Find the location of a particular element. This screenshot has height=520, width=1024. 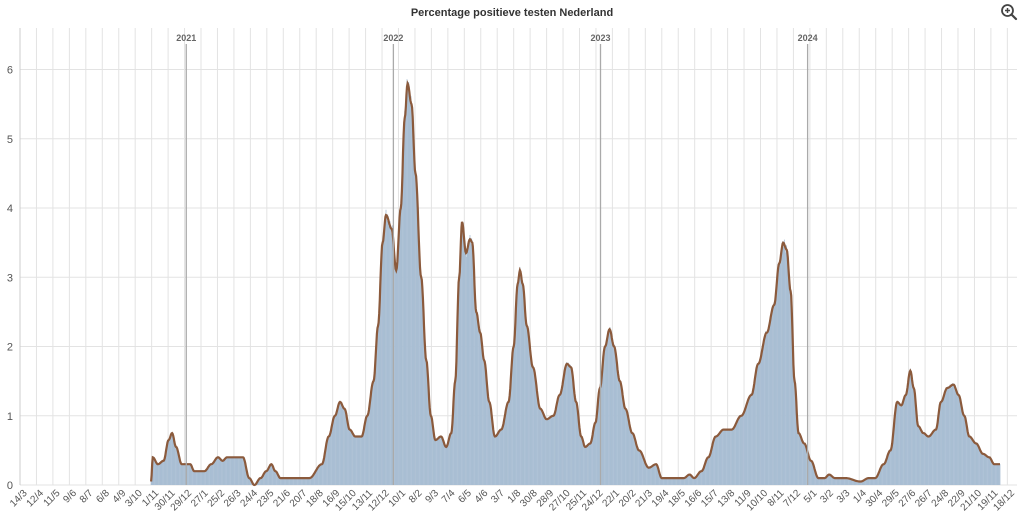

x-tick-label: 3/2 is located at coordinates (827, 497).